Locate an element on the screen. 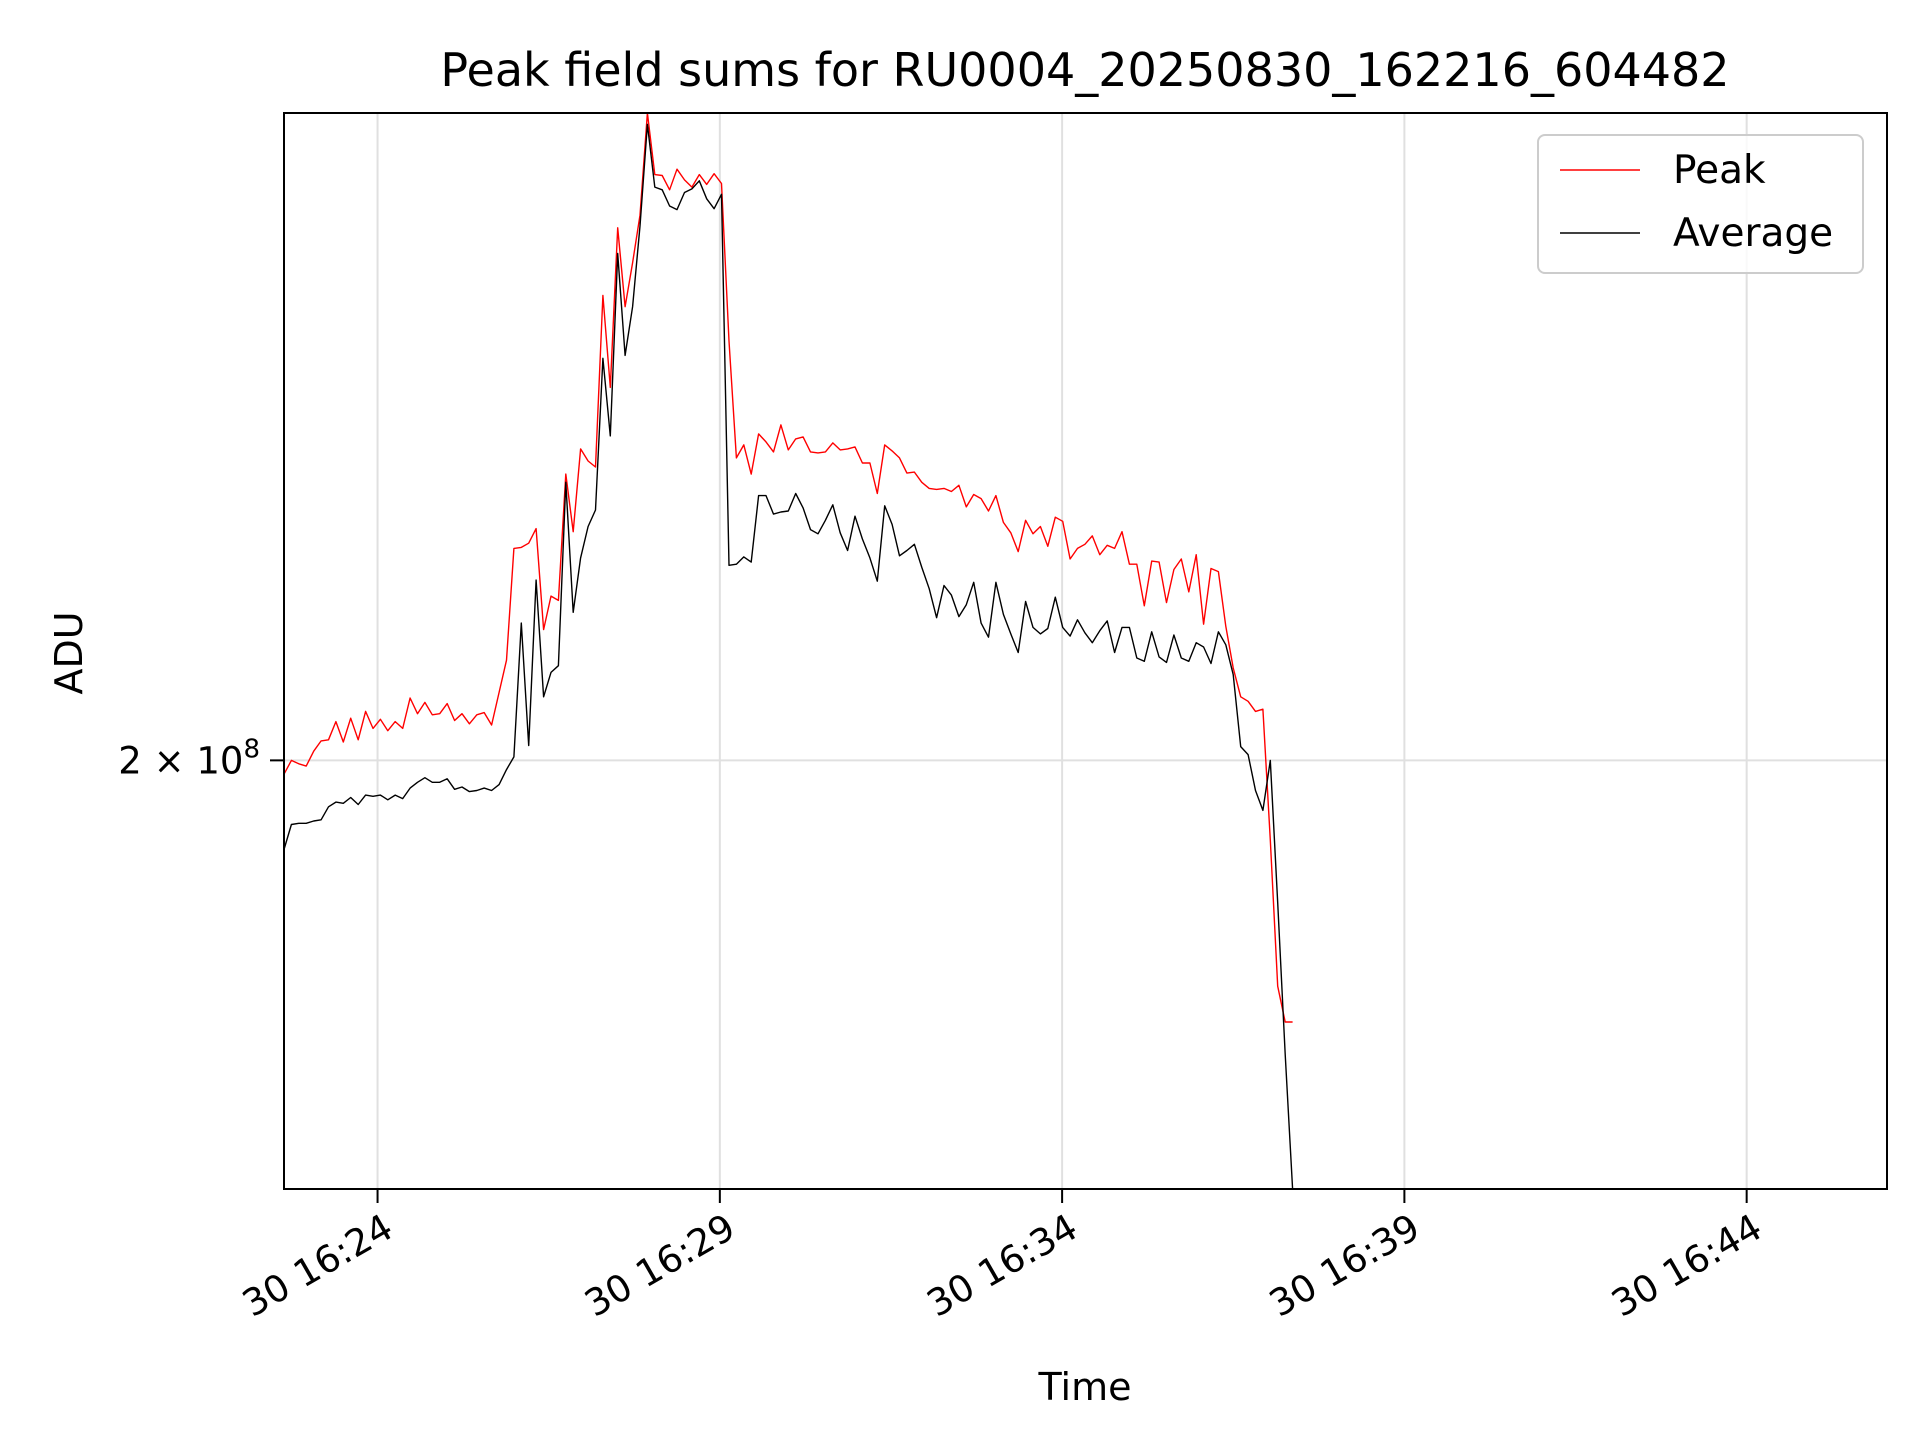 The image size is (1920, 1440). y-tick-label: 2 × 108 is located at coordinates (189, 758).